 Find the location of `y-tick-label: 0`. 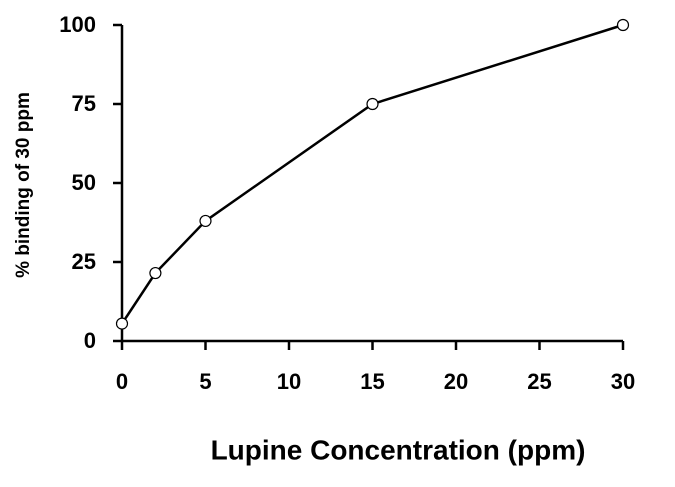

y-tick-label: 0 is located at coordinates (90, 340).